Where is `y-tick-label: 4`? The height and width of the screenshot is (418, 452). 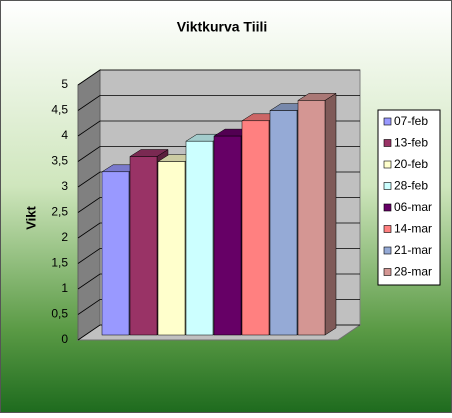 y-tick-label: 4 is located at coordinates (64, 135).